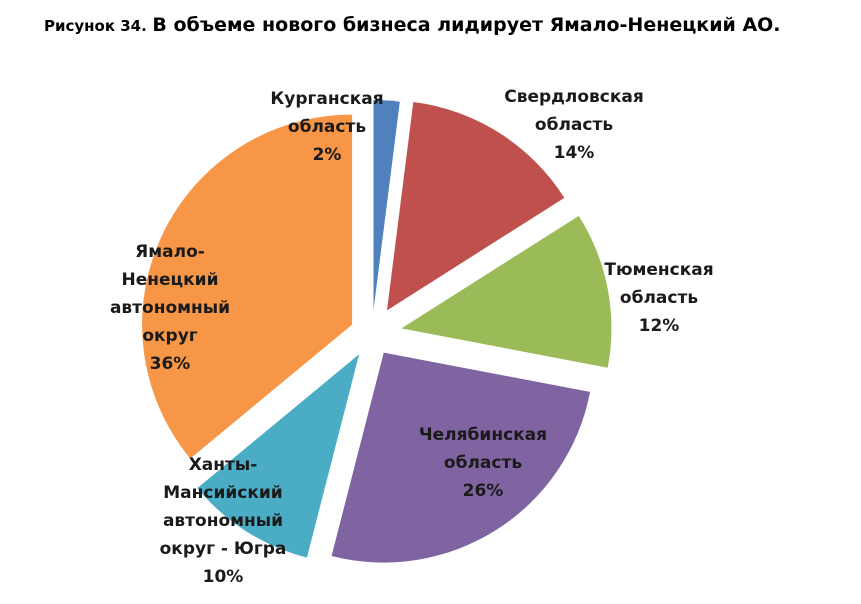 The image size is (861, 604). I want to click on slice-label-line: округ - Югра, so click(223, 549).